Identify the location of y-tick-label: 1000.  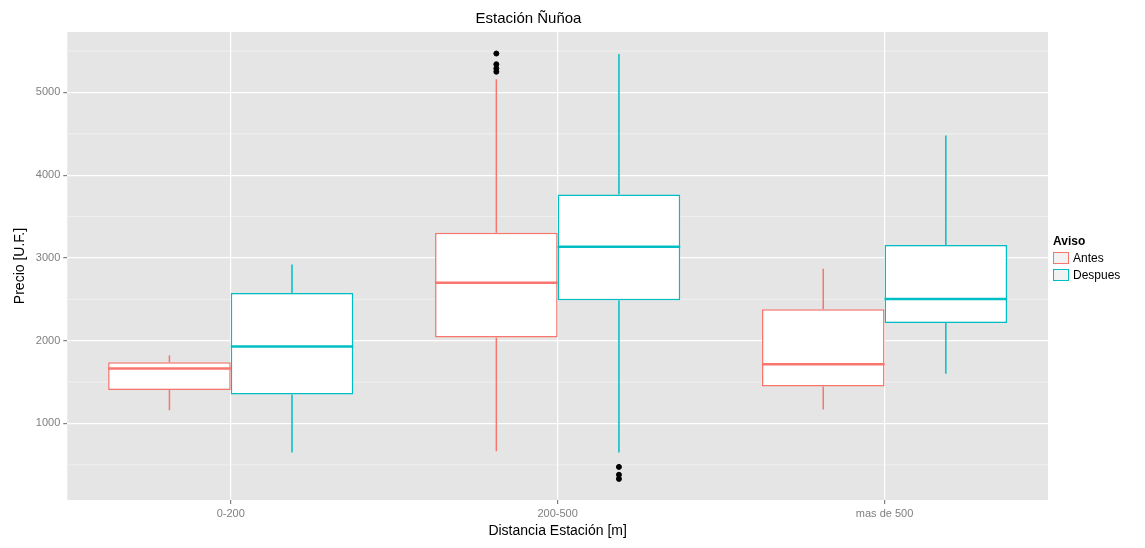
(48, 422).